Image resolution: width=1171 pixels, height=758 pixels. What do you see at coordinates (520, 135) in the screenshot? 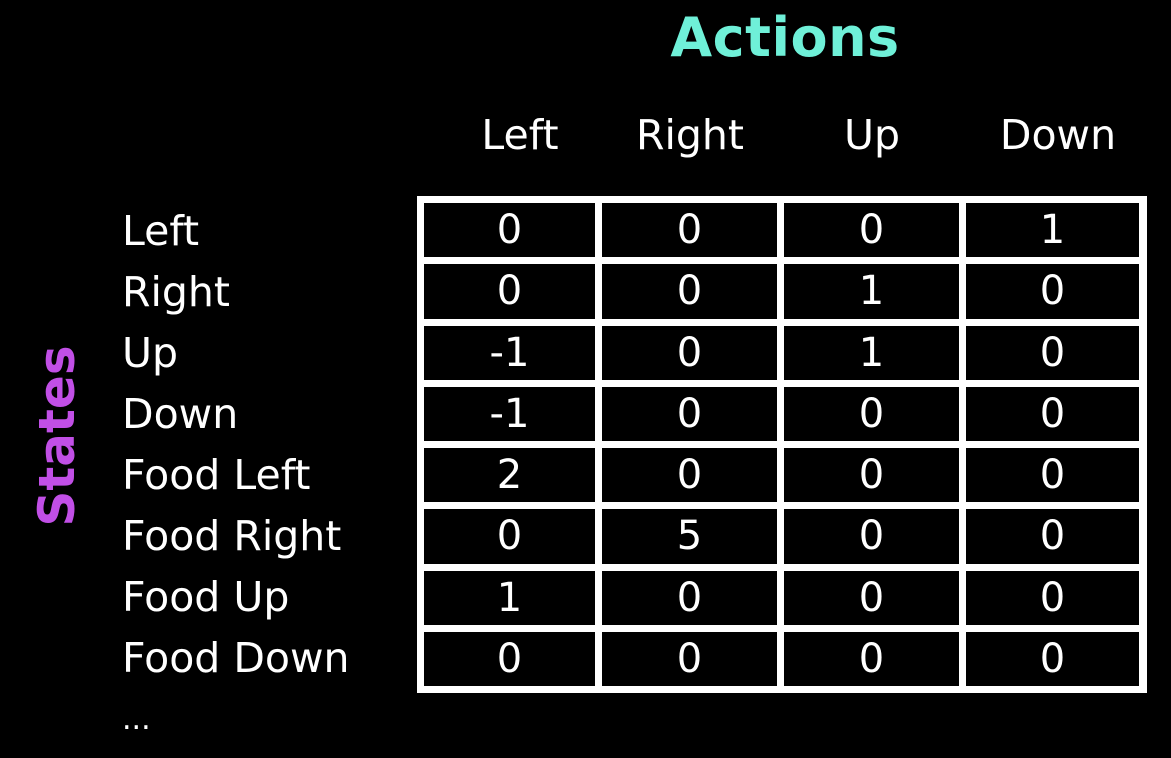
I see `column-header-left: Left` at bounding box center [520, 135].